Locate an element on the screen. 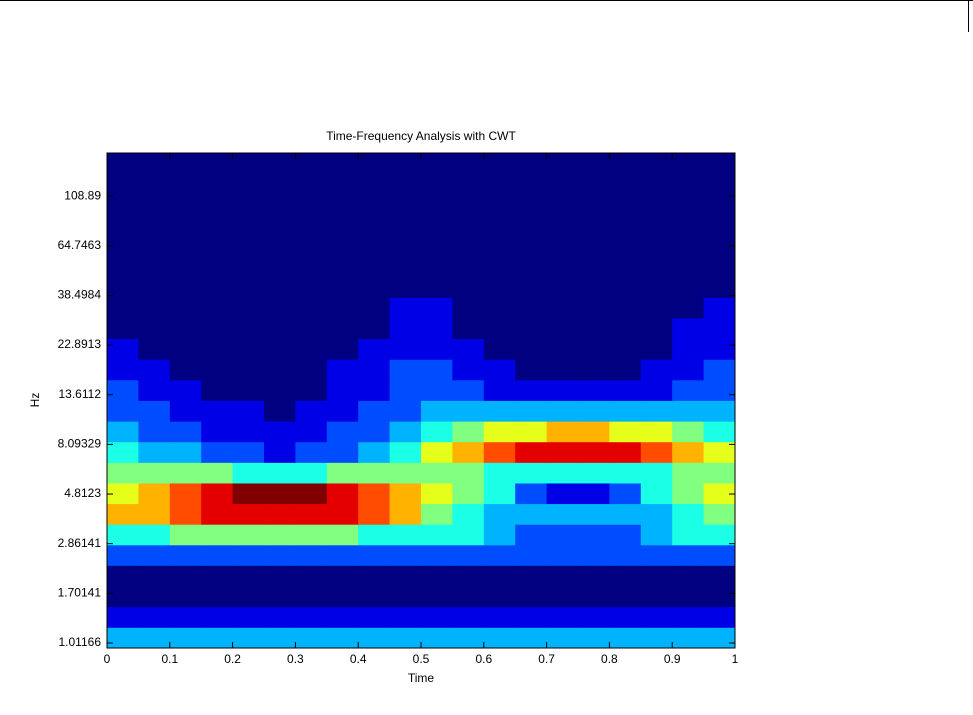  x-tick-label: 0.5 is located at coordinates (421, 659).